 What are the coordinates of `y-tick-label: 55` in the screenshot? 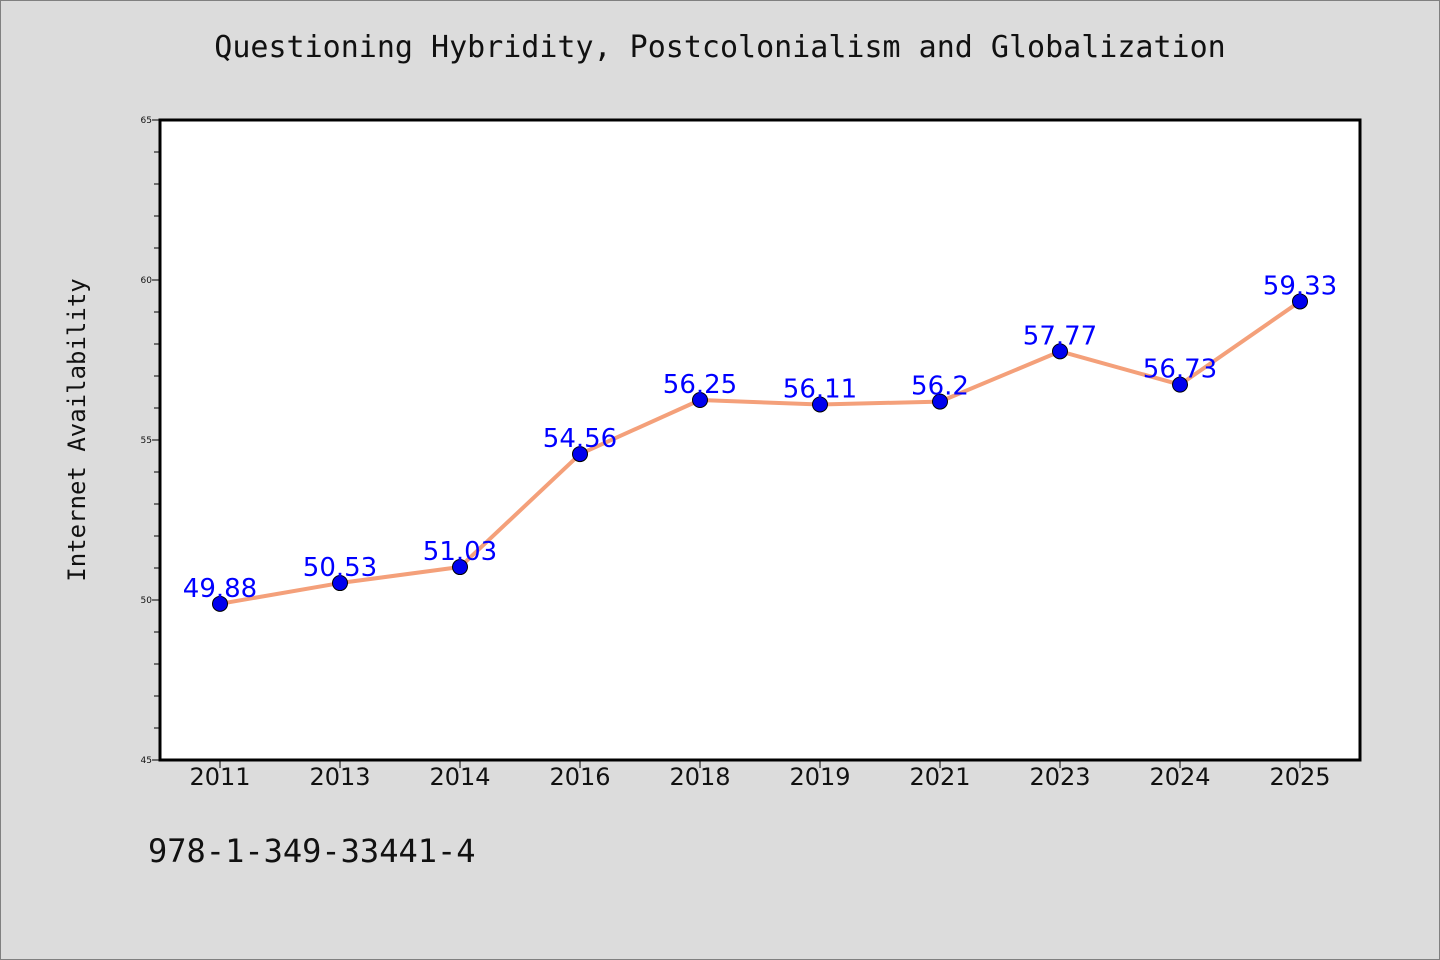 It's located at (146, 441).